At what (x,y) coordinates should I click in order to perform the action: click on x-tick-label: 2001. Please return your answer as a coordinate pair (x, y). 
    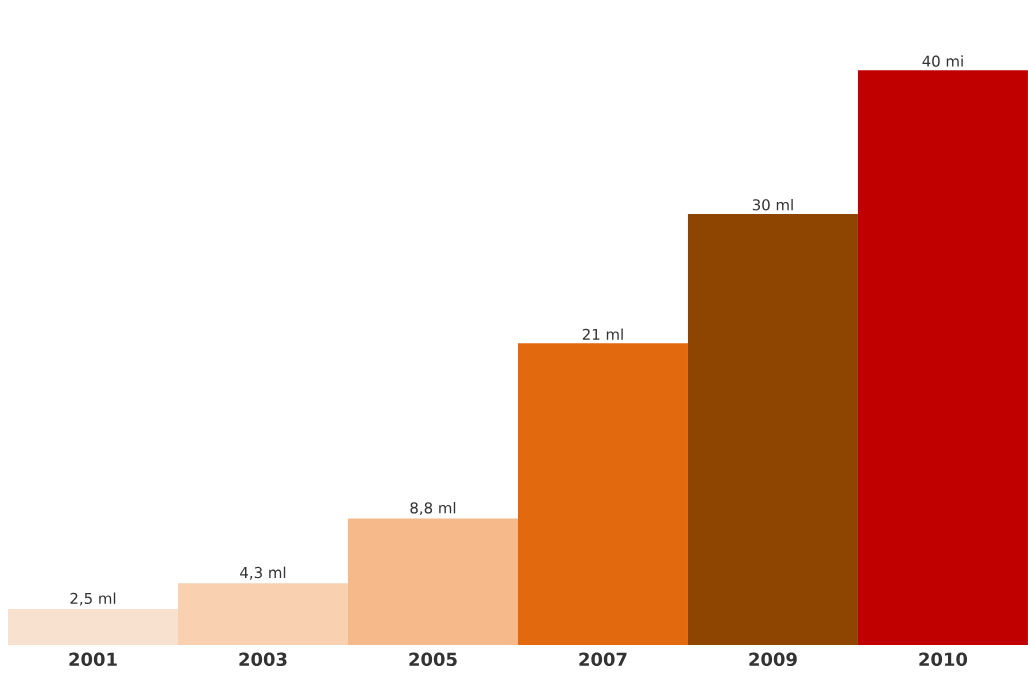
    Looking at the image, I should click on (93, 659).